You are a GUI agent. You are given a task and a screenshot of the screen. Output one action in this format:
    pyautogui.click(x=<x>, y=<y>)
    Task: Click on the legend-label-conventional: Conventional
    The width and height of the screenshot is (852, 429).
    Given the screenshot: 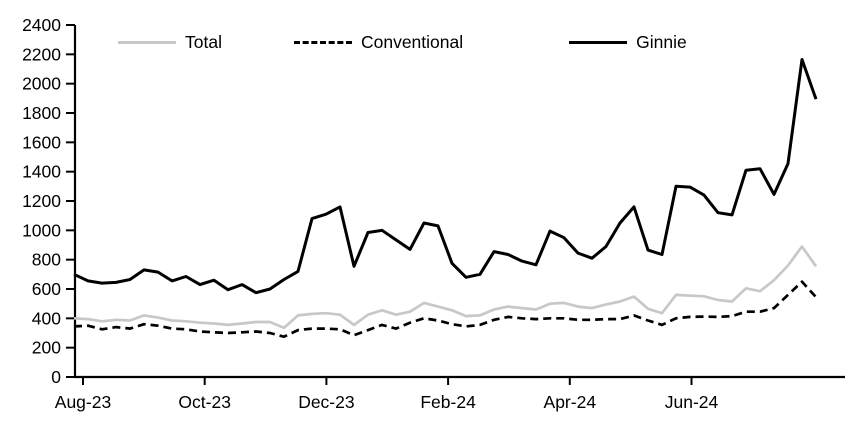 What is the action you would take?
    pyautogui.click(x=412, y=42)
    